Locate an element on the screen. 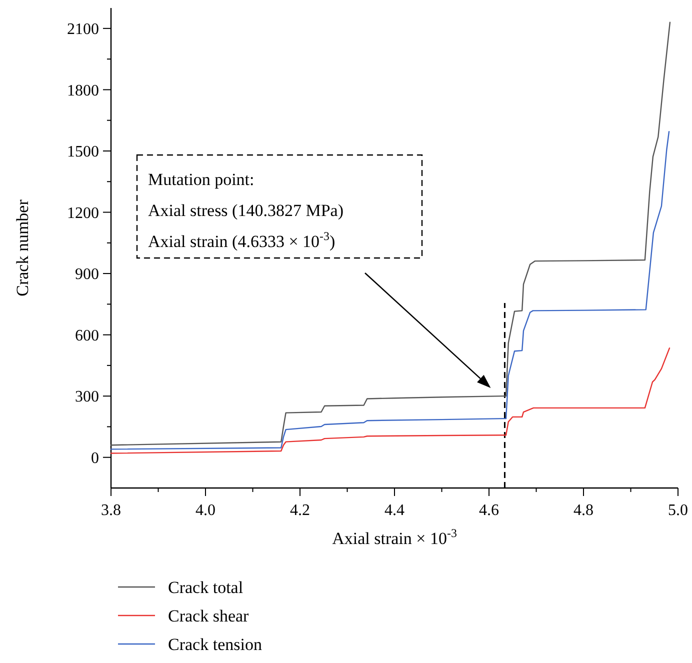 The height and width of the screenshot is (663, 692). x-tick-label: 4.4 is located at coordinates (394, 510).